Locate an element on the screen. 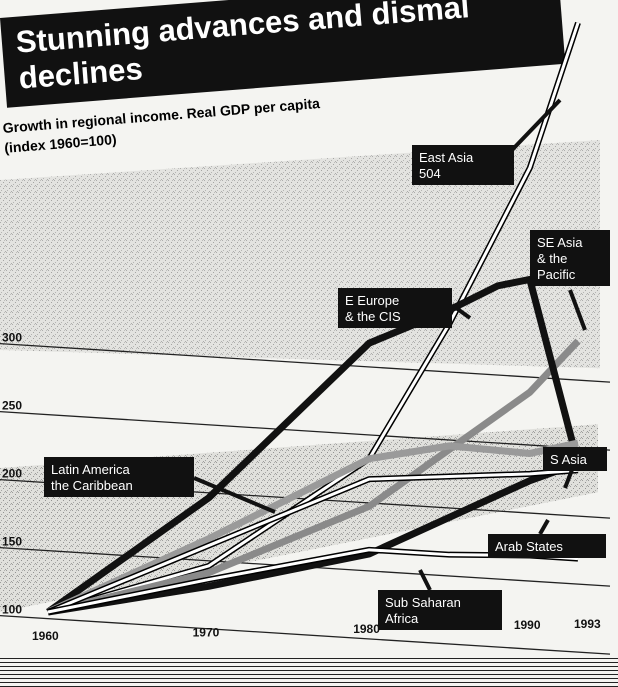  y-tick-100: 100 is located at coordinates (12, 610).